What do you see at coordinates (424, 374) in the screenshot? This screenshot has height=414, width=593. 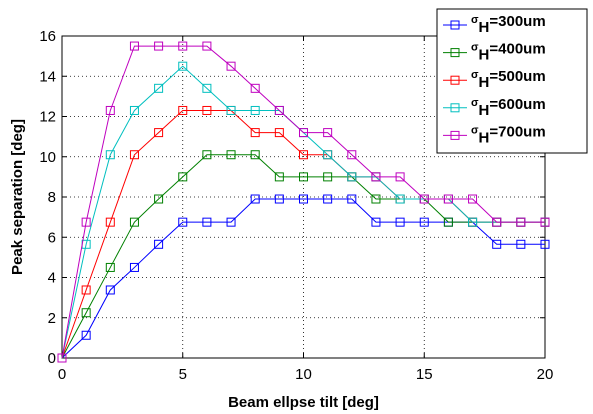 I see `x-tick-label: 15` at bounding box center [424, 374].